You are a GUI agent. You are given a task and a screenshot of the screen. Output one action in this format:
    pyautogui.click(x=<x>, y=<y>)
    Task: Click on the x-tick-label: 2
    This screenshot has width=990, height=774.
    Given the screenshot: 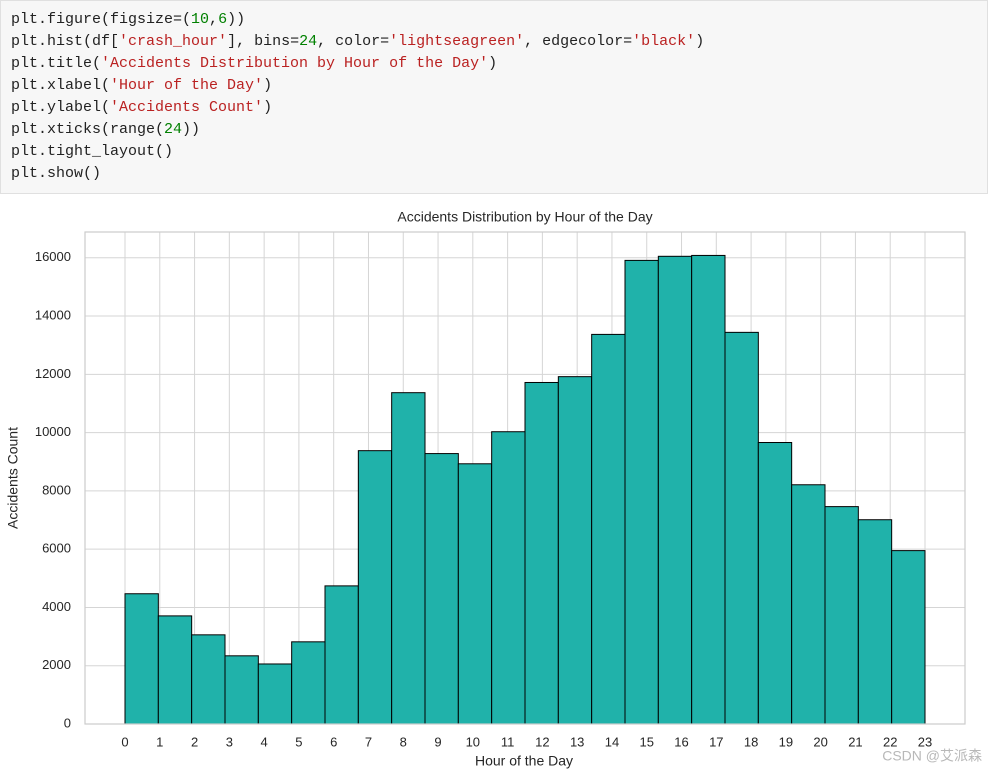 What is the action you would take?
    pyautogui.click(x=194, y=741)
    